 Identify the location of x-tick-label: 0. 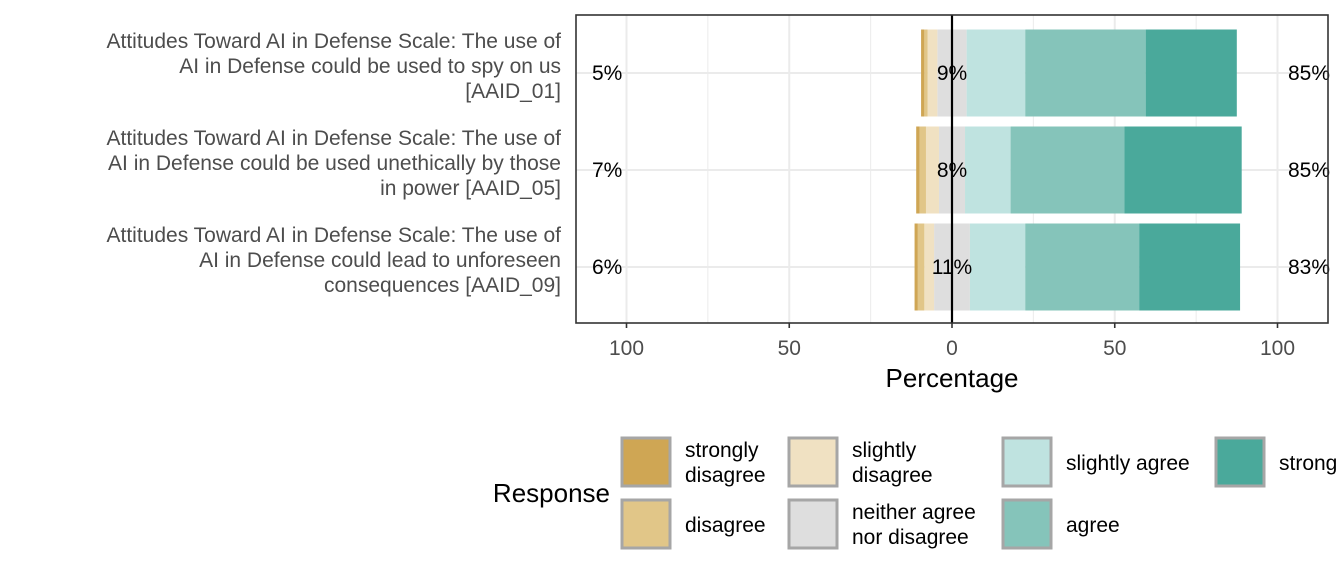
(952, 348).